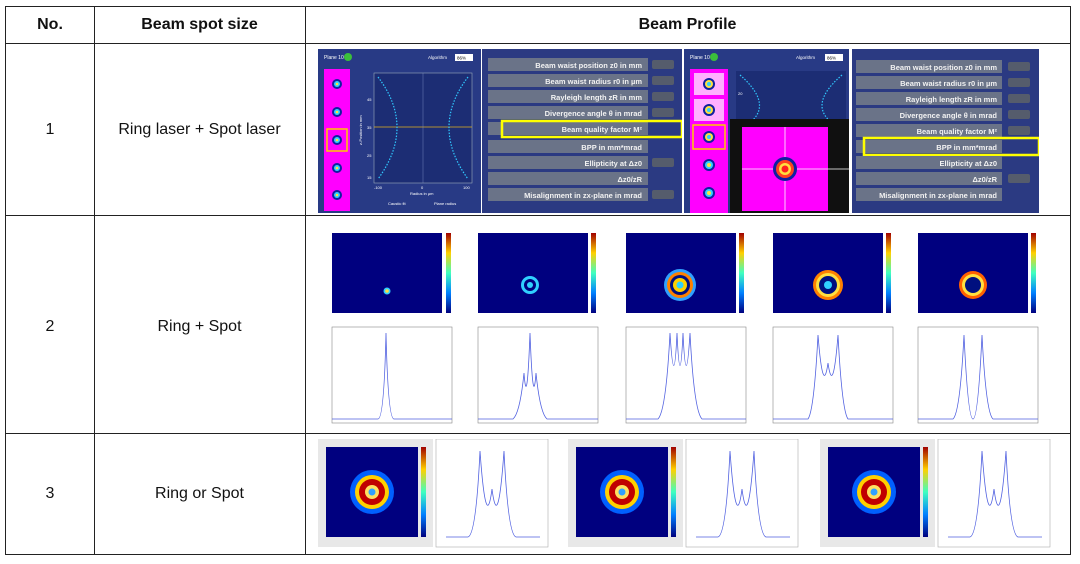  I want to click on row1-no: 1, so click(50, 129).